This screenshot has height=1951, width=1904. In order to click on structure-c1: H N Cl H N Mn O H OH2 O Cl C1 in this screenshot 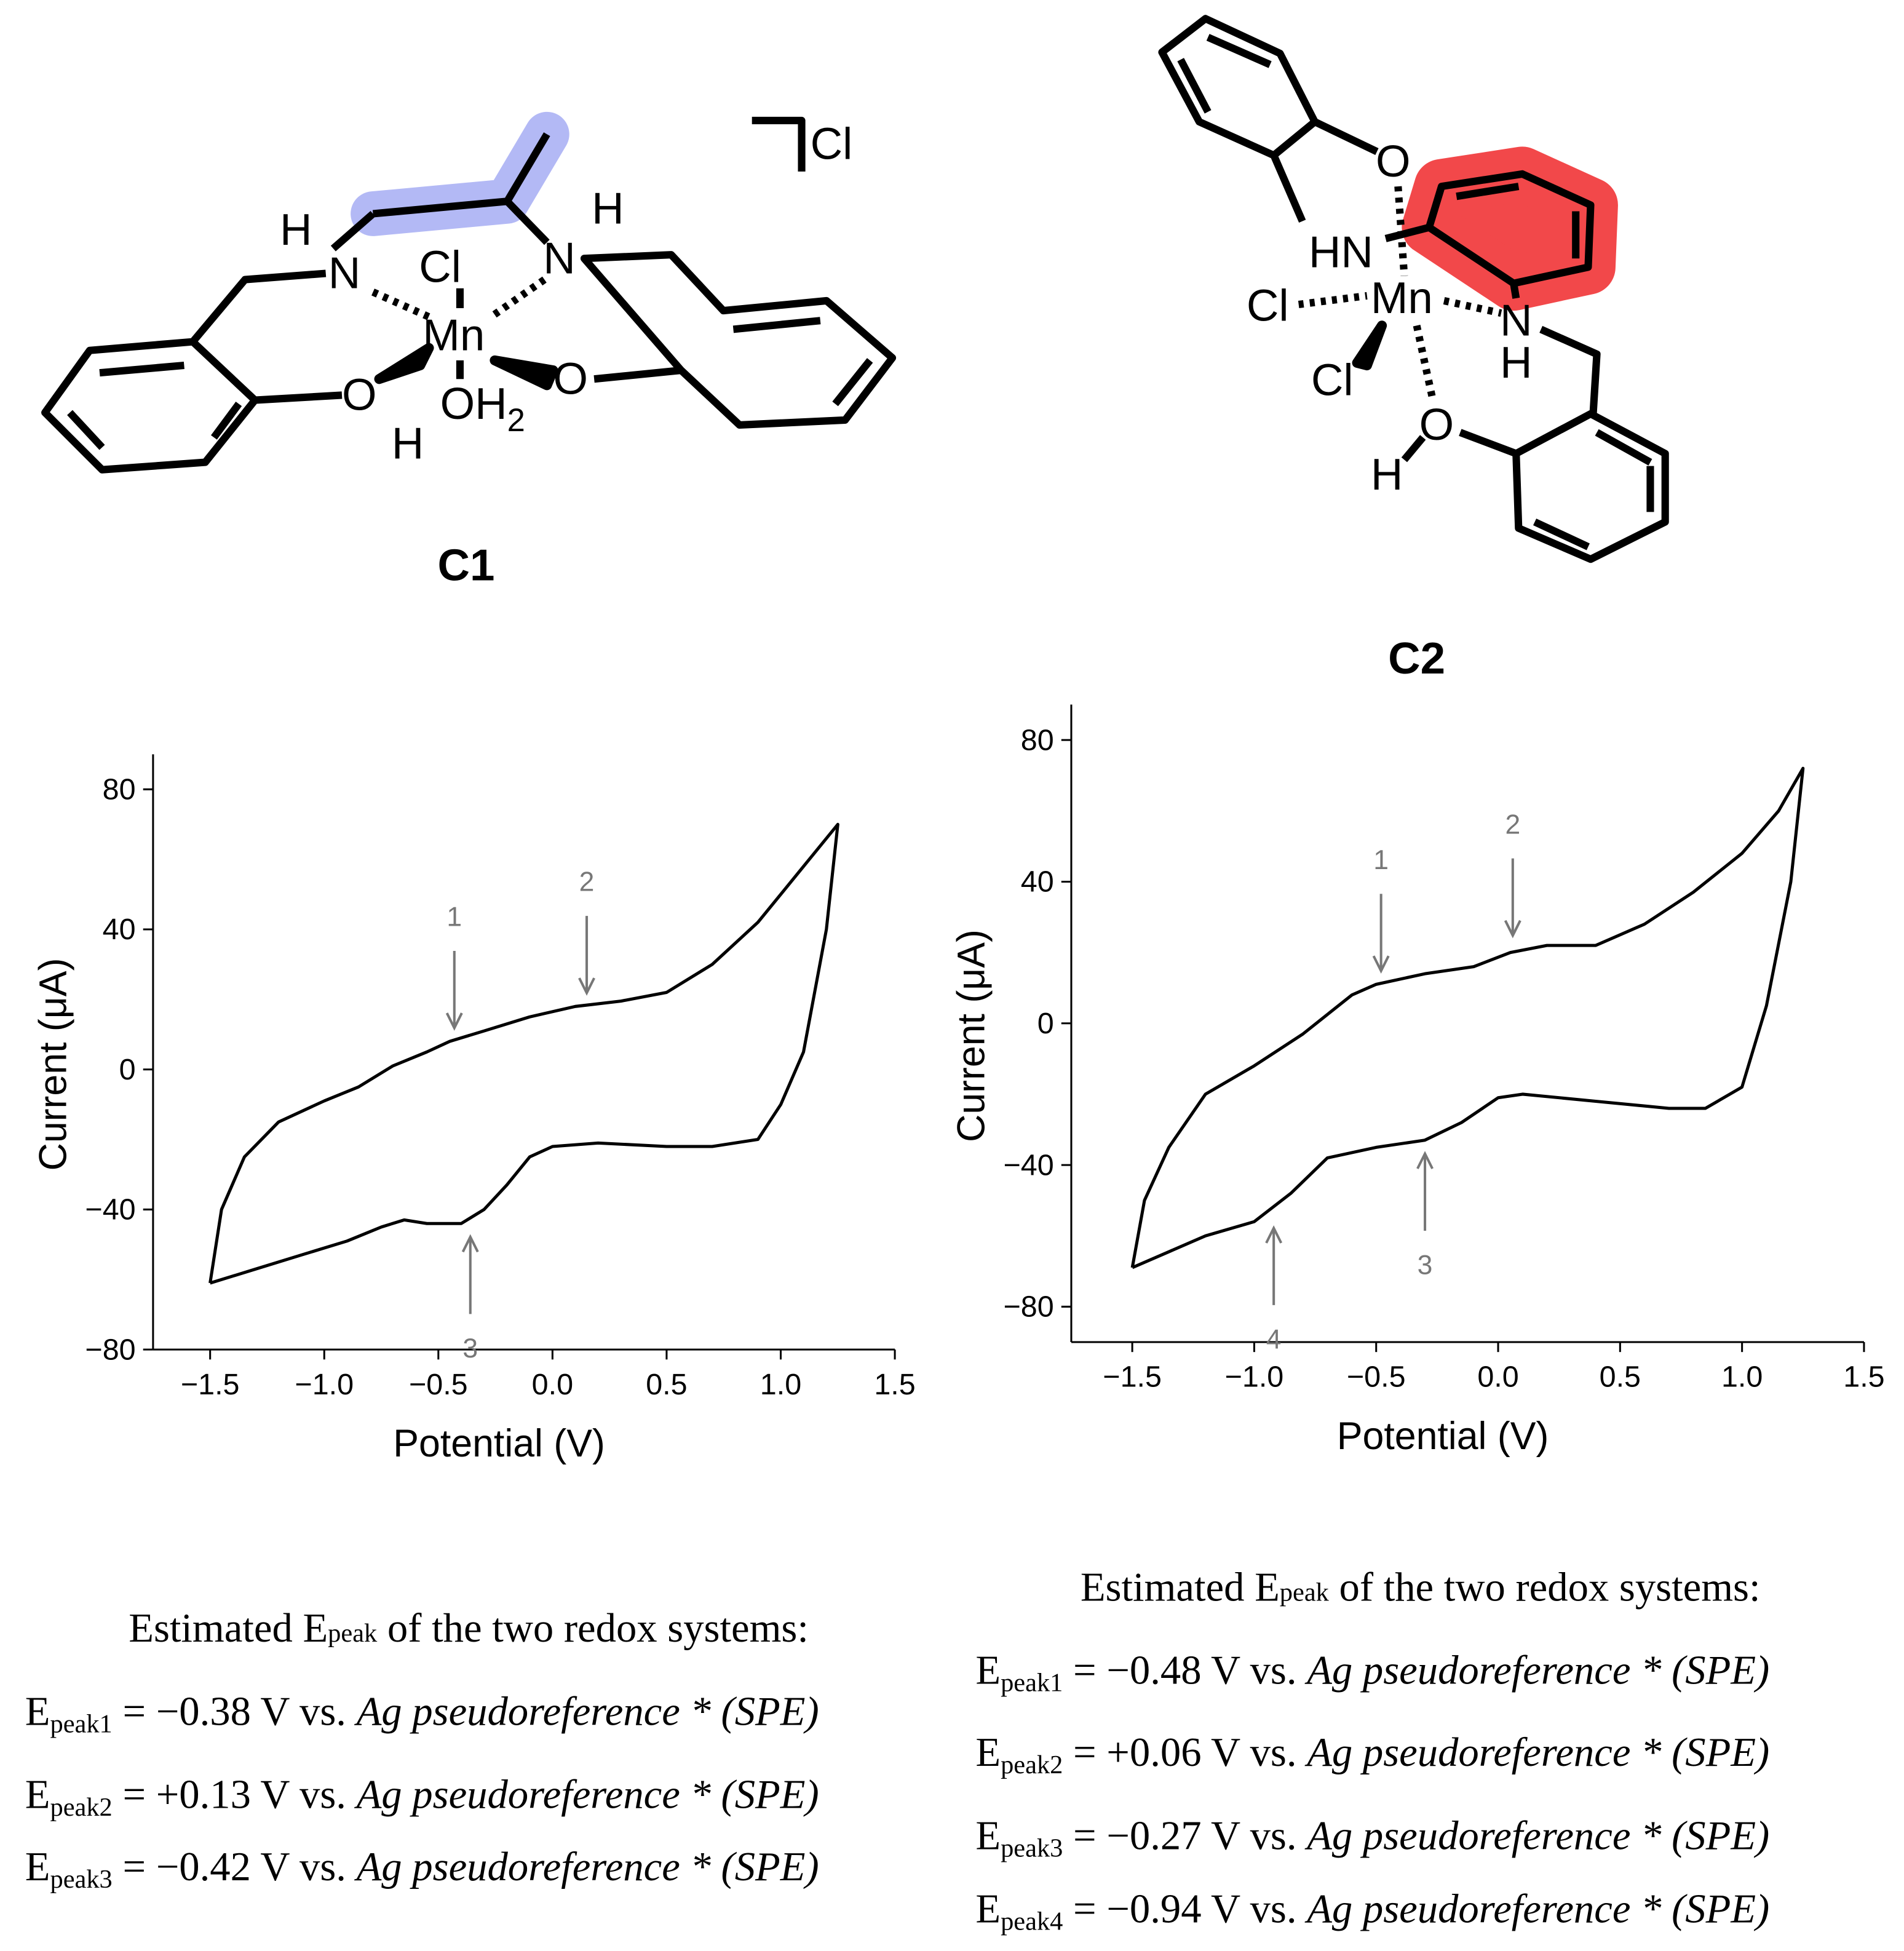, I will do `click(469, 350)`.